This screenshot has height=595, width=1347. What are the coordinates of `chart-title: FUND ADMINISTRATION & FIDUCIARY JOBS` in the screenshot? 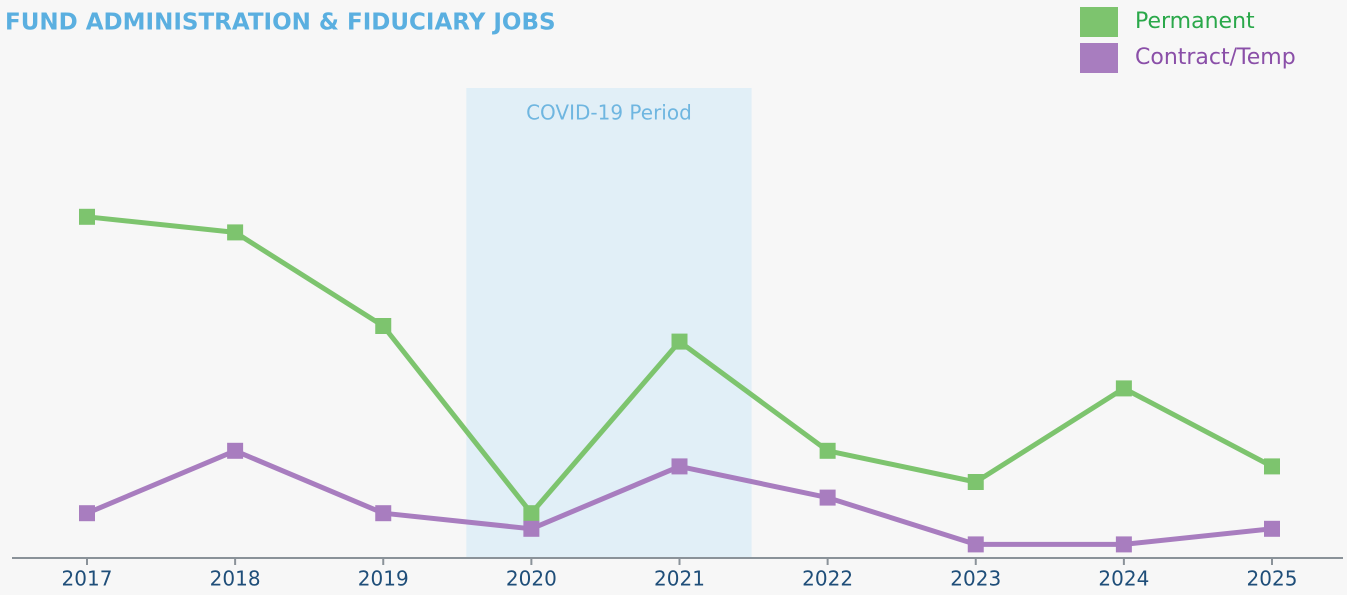 It's located at (280, 23).